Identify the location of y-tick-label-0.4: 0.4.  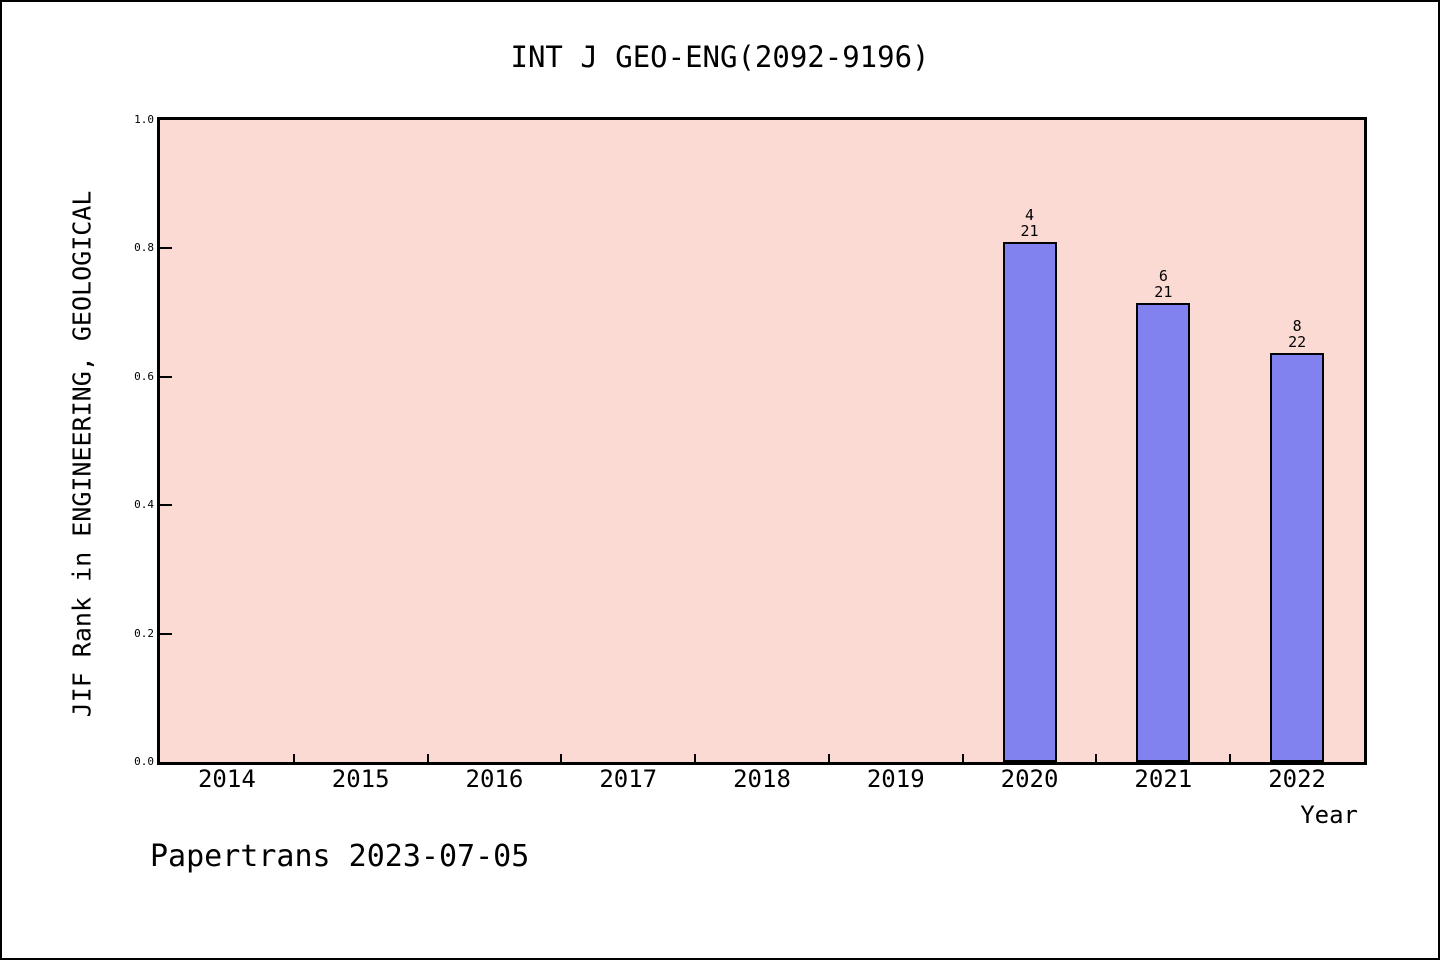
(144, 505).